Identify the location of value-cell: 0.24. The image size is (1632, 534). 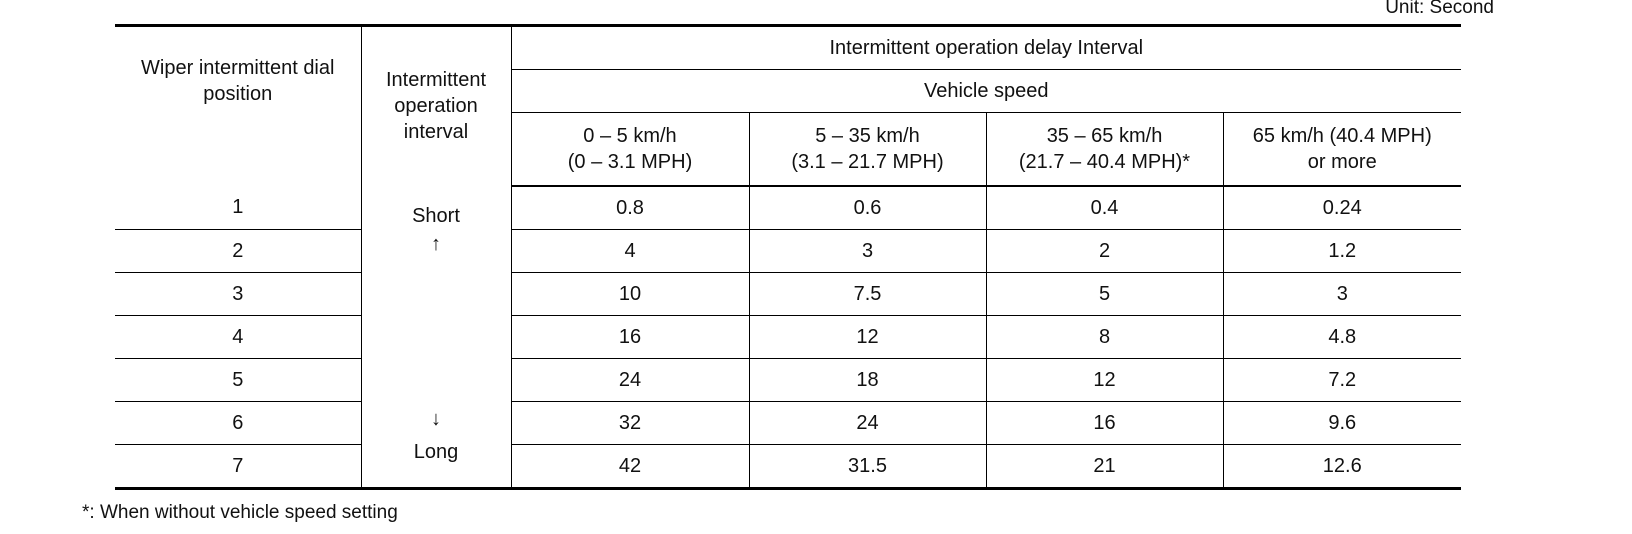
(1342, 207).